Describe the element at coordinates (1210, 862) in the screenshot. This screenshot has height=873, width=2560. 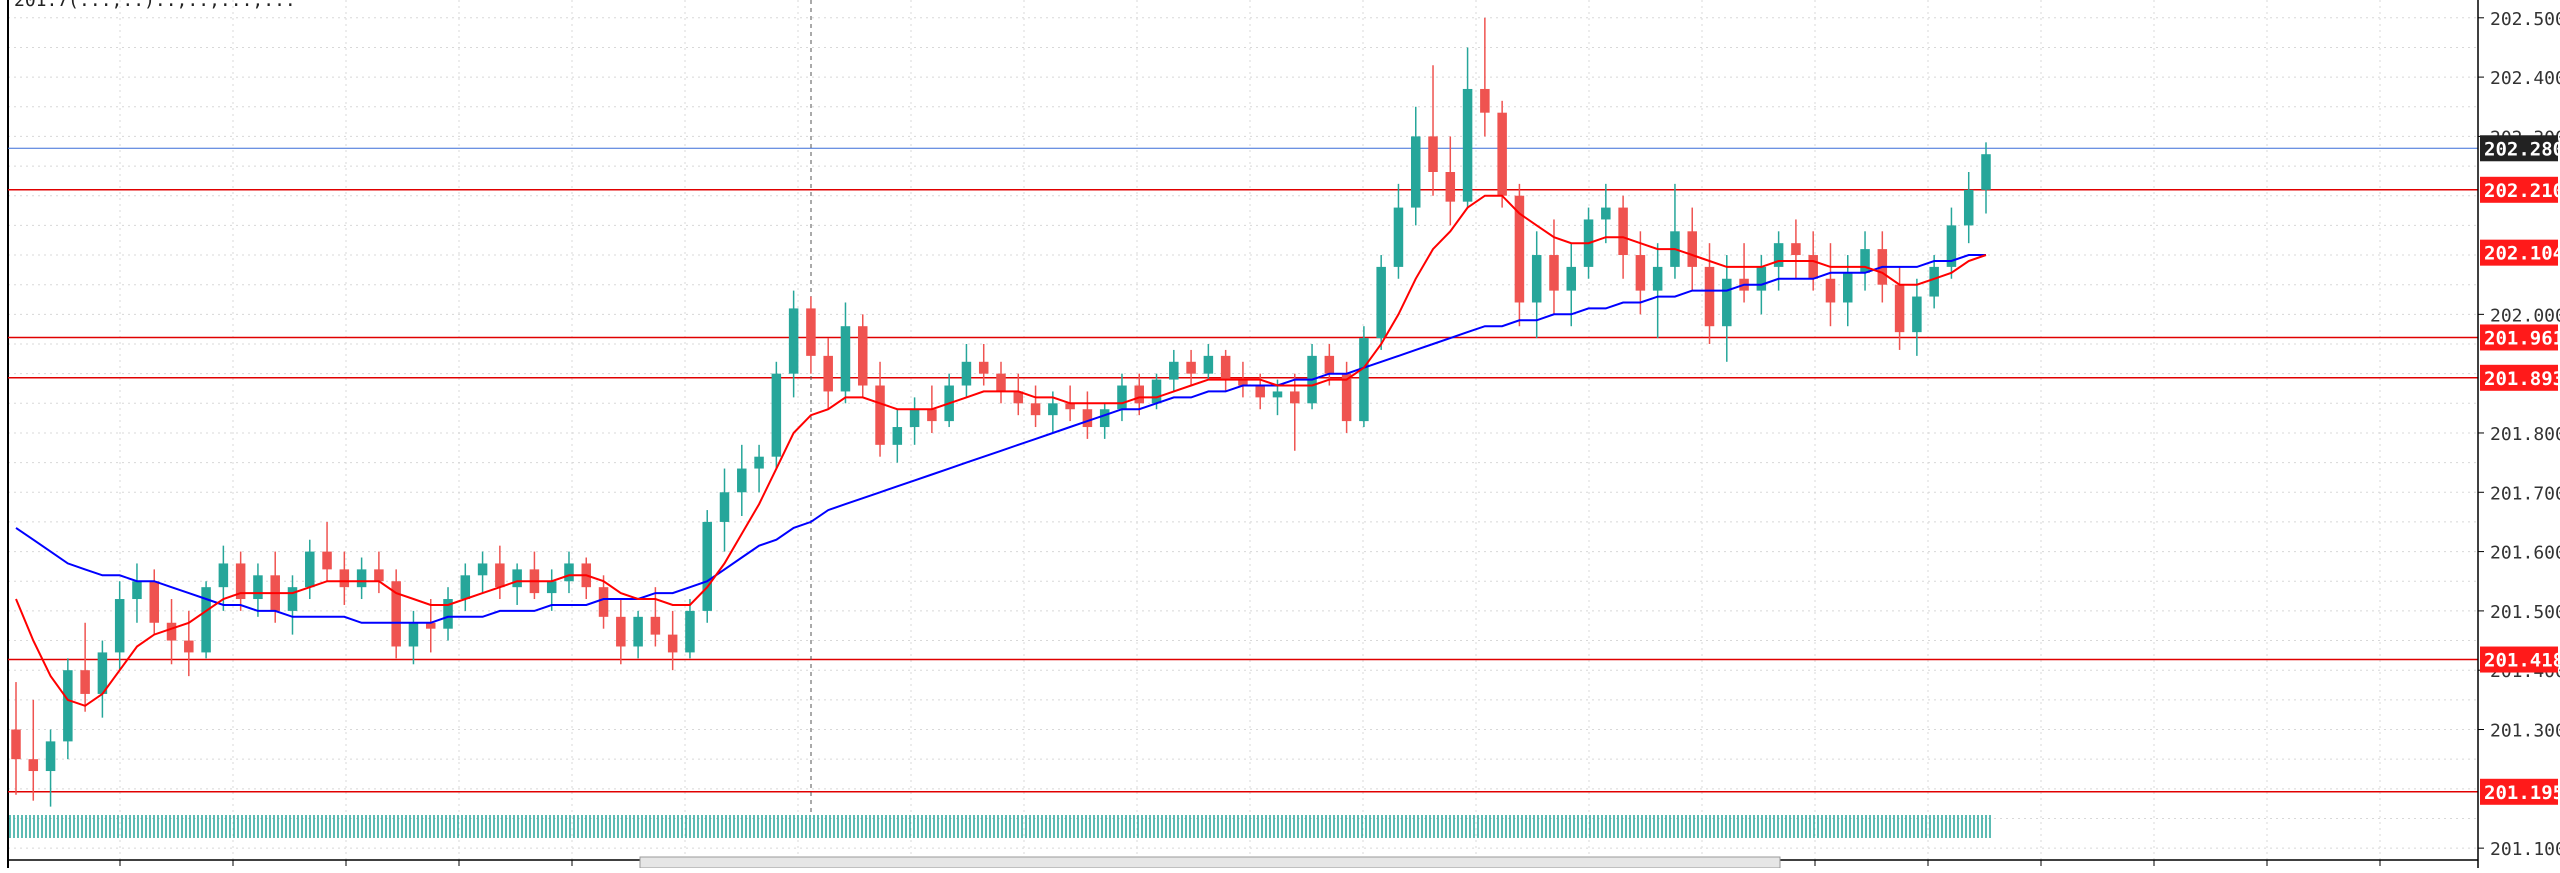
I see `scrollbar-thumb` at that location.